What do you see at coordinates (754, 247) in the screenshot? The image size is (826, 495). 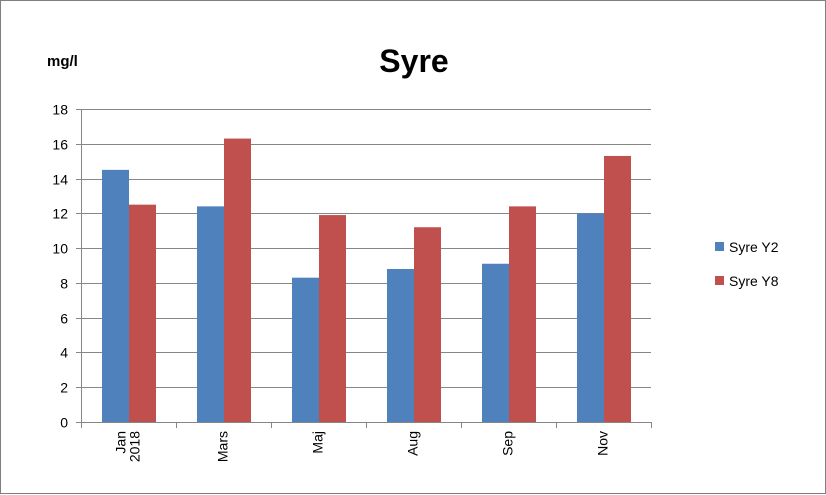 I see `legend-label: Syre Y2` at bounding box center [754, 247].